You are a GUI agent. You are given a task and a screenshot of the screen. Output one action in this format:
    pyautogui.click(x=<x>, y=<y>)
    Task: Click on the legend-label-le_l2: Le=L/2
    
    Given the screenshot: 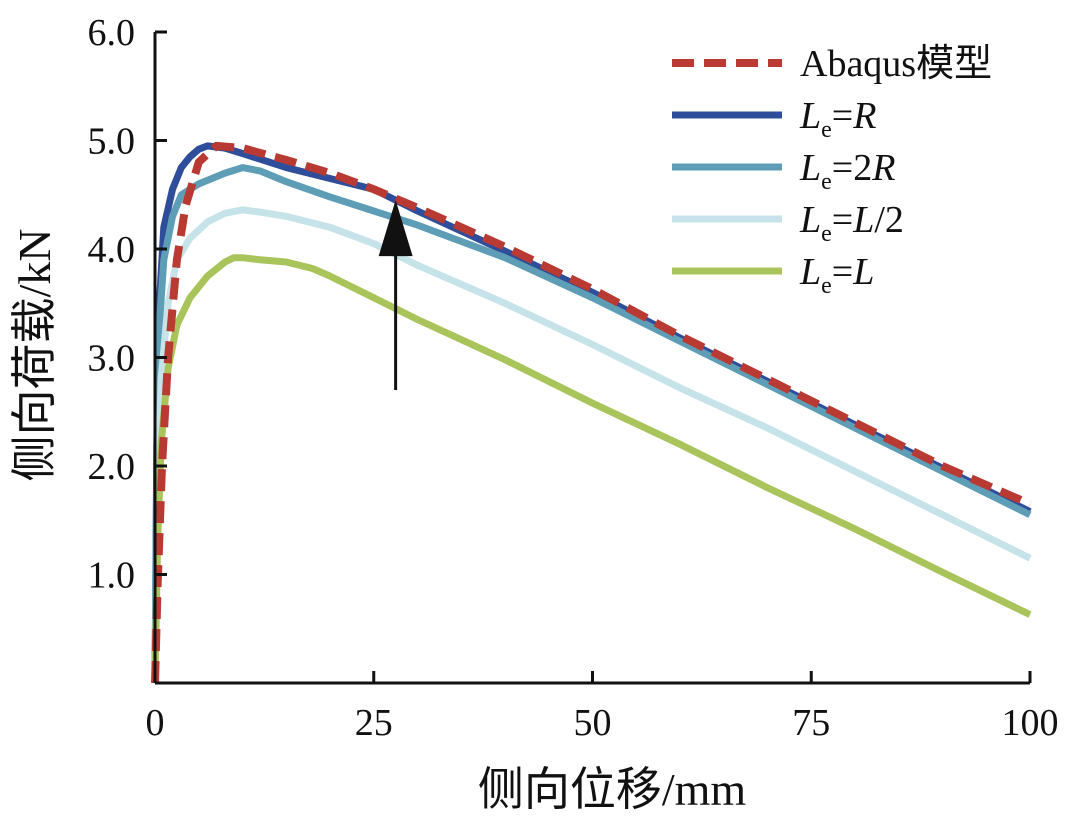 What is the action you would take?
    pyautogui.click(x=851, y=223)
    